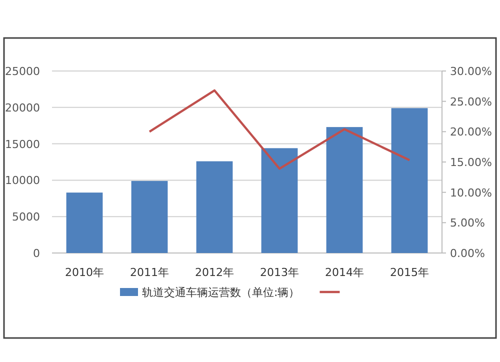 The width and height of the screenshot is (500, 362). What do you see at coordinates (214, 272) in the screenshot?
I see `x-tick-label: 2012年` at bounding box center [214, 272].